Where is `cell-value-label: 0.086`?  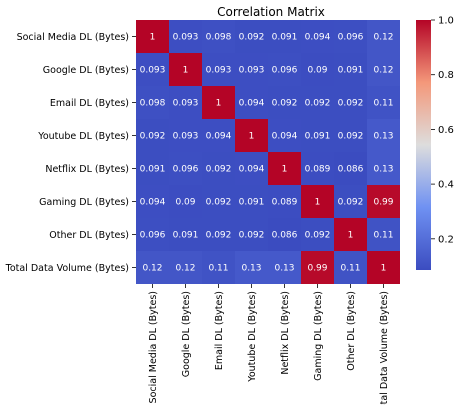 cell-value-label: 0.086 is located at coordinates (285, 236).